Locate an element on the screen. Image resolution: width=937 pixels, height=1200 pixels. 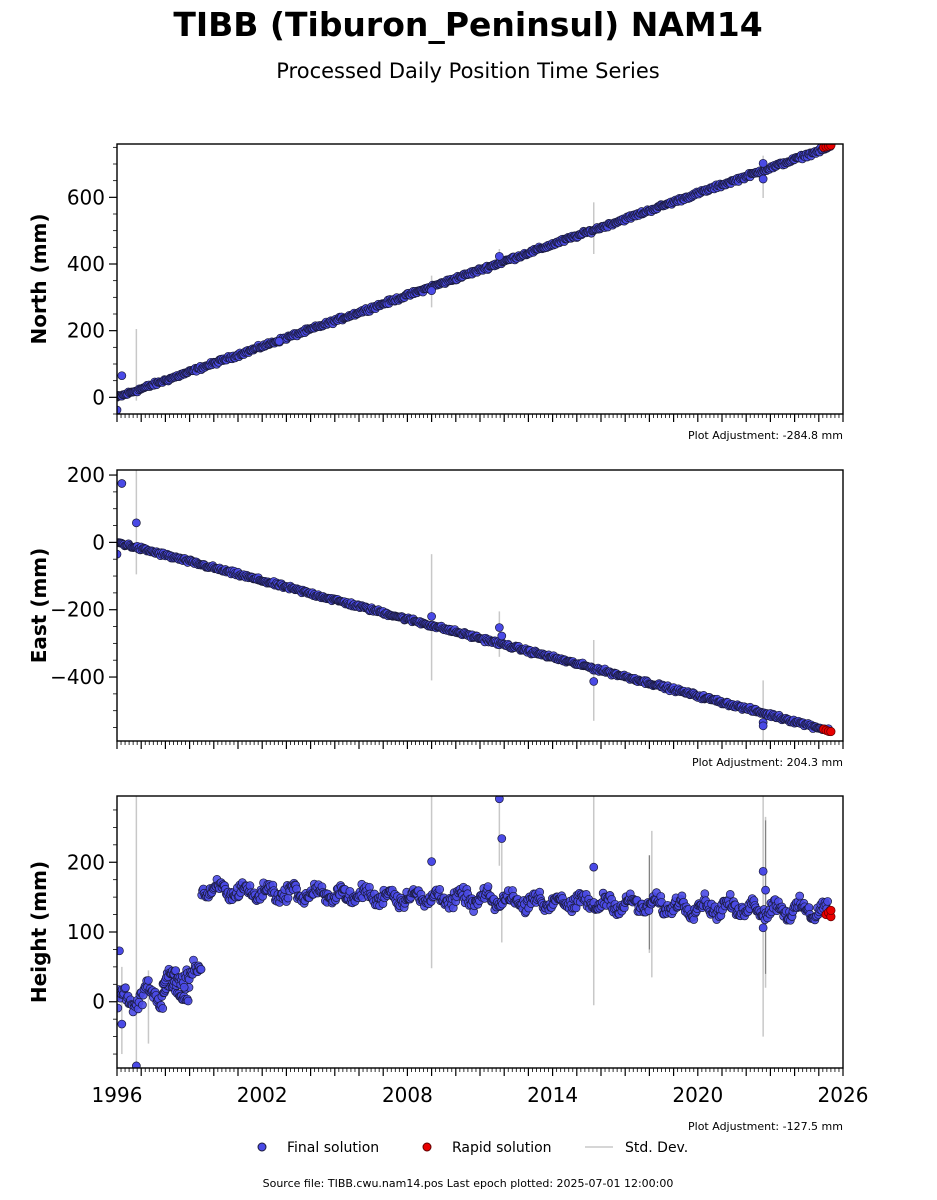
figure-subtitle: Processed Daily Position Time Series is located at coordinates (468, 71).